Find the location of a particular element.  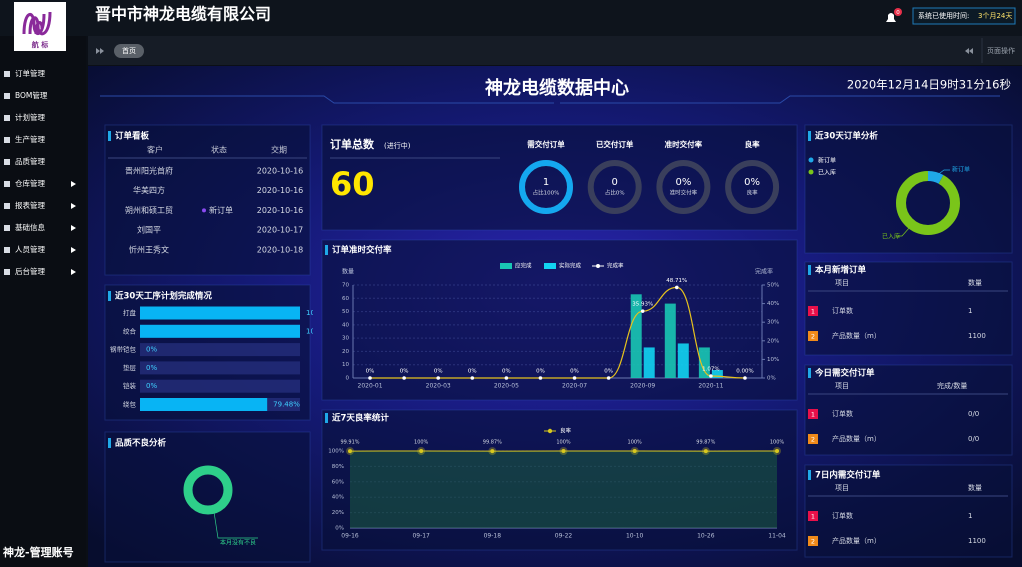

legend-dot is located at coordinates (598, 266).